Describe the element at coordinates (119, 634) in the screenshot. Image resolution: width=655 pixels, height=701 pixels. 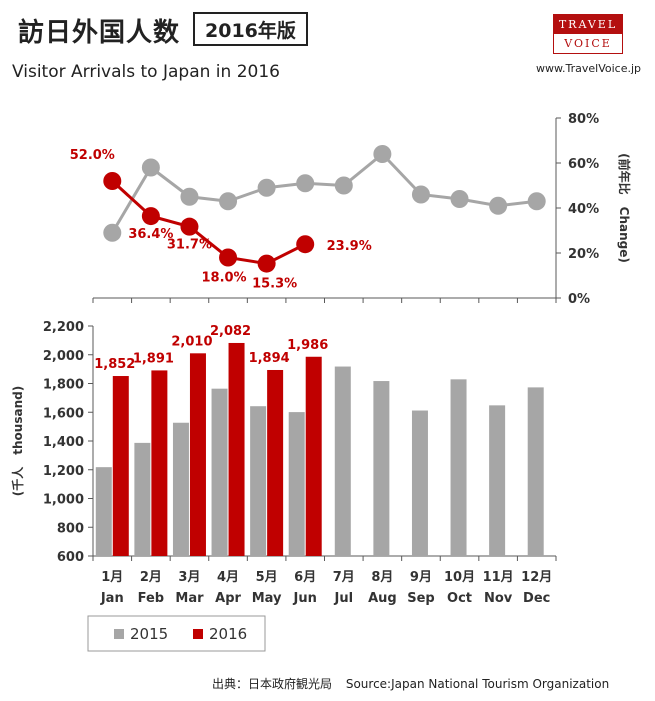
I see `legend-swatch-2015` at that location.